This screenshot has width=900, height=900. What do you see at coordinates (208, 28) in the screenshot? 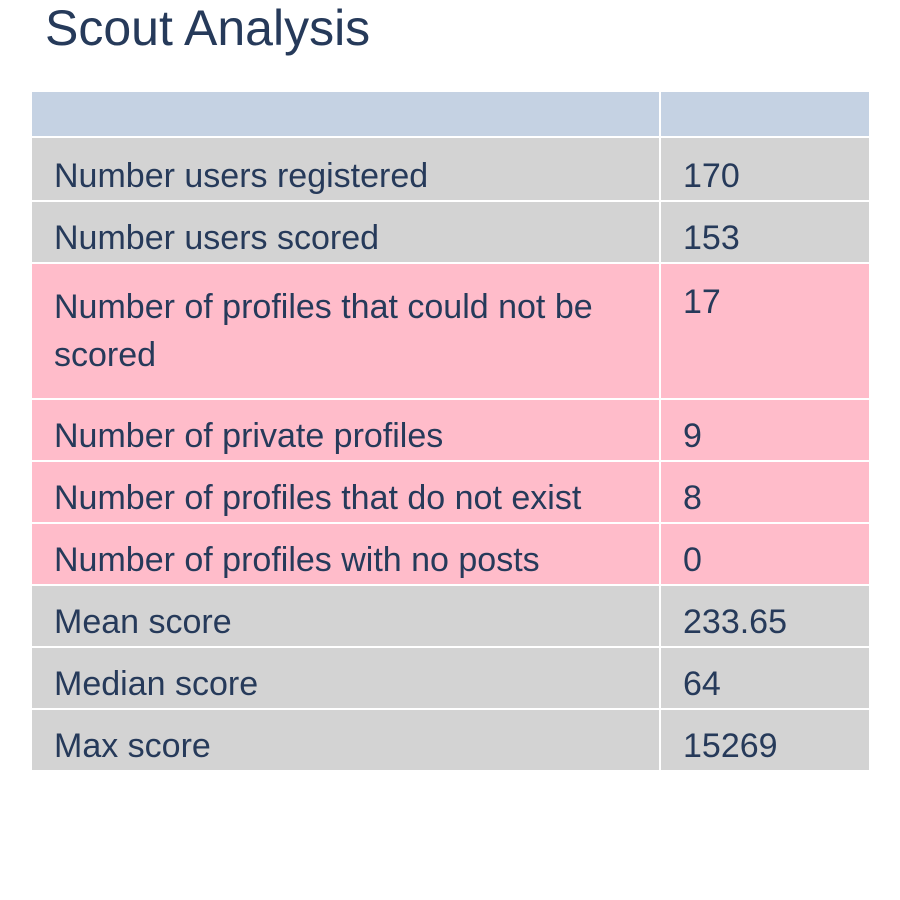
I see `page-title: Scout Analysis` at bounding box center [208, 28].